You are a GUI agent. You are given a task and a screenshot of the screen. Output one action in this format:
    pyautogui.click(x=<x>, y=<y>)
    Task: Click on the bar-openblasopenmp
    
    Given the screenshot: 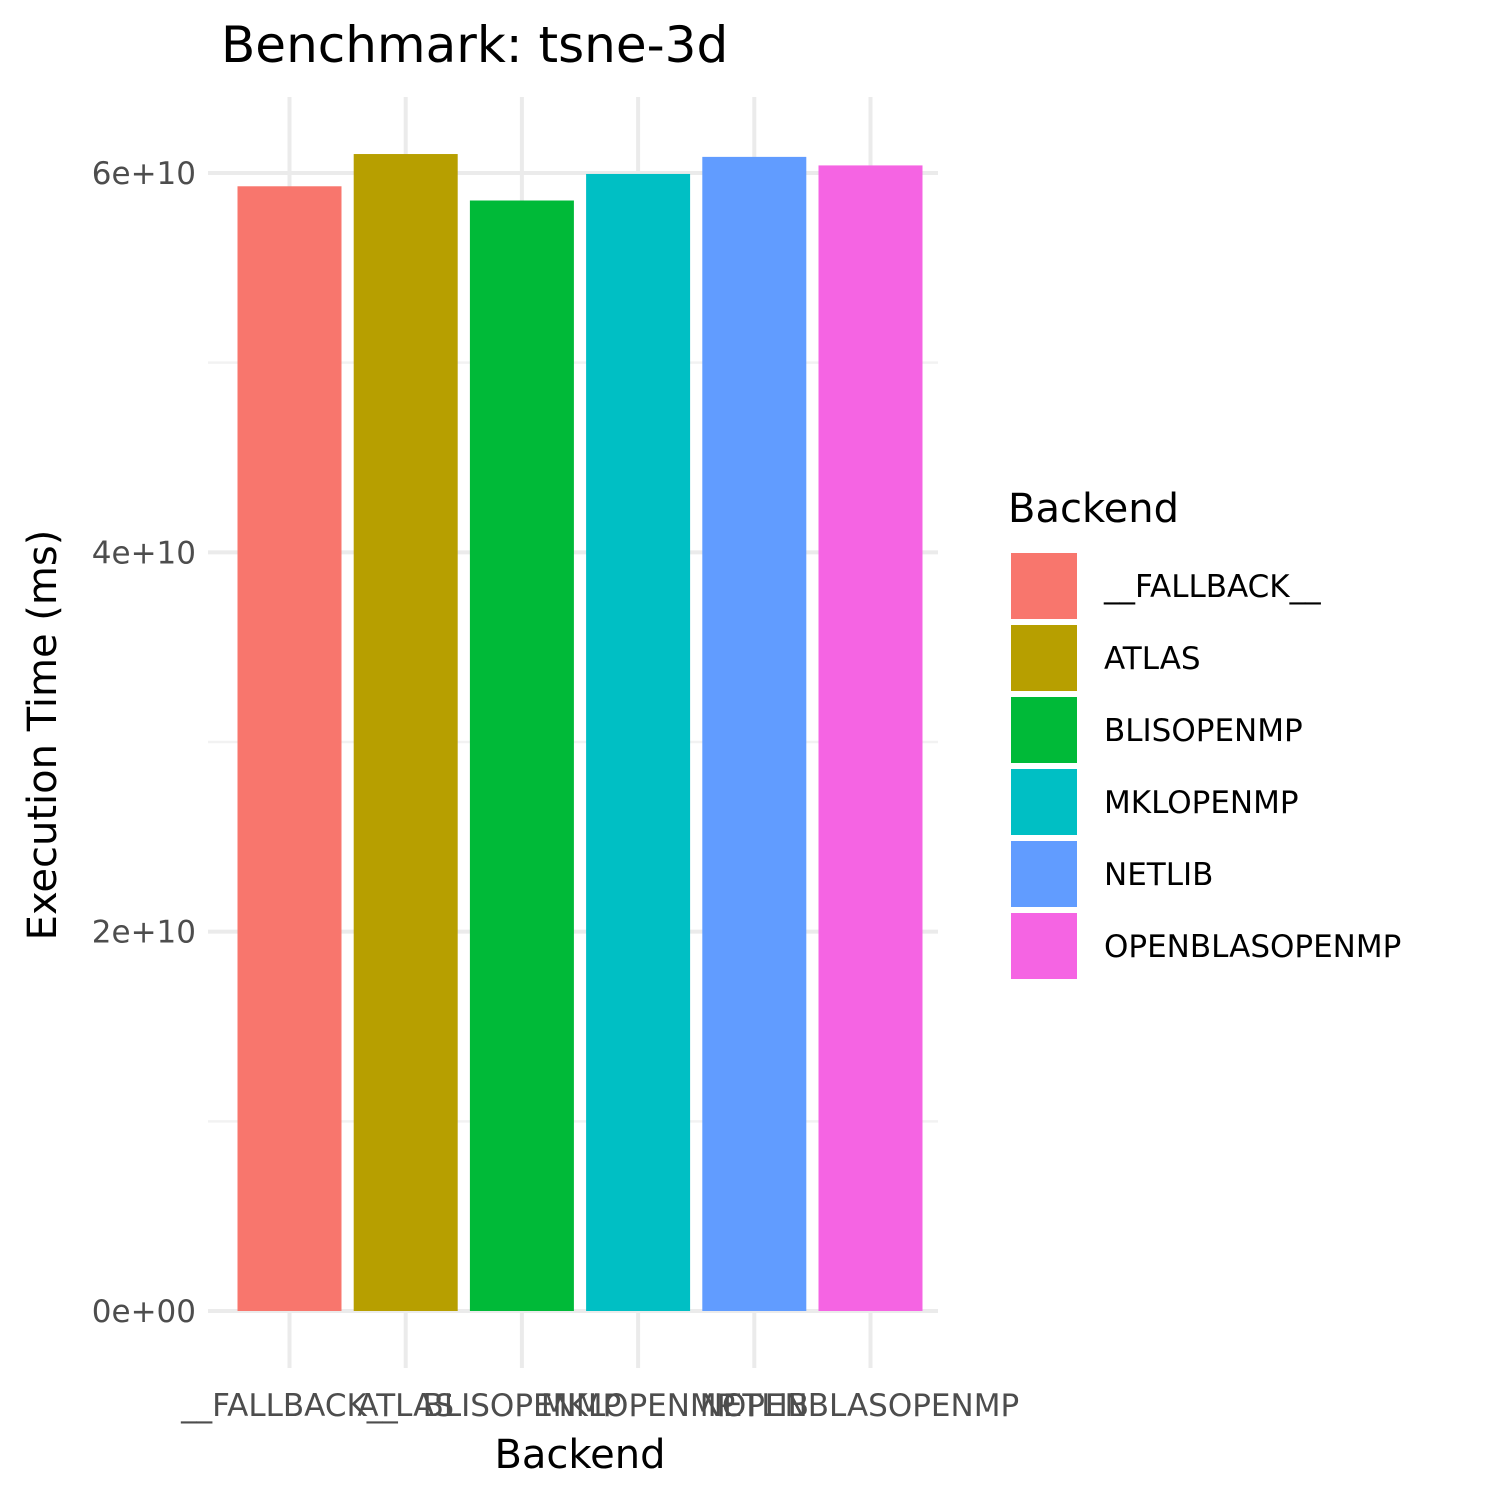 What is the action you would take?
    pyautogui.click(x=870, y=738)
    